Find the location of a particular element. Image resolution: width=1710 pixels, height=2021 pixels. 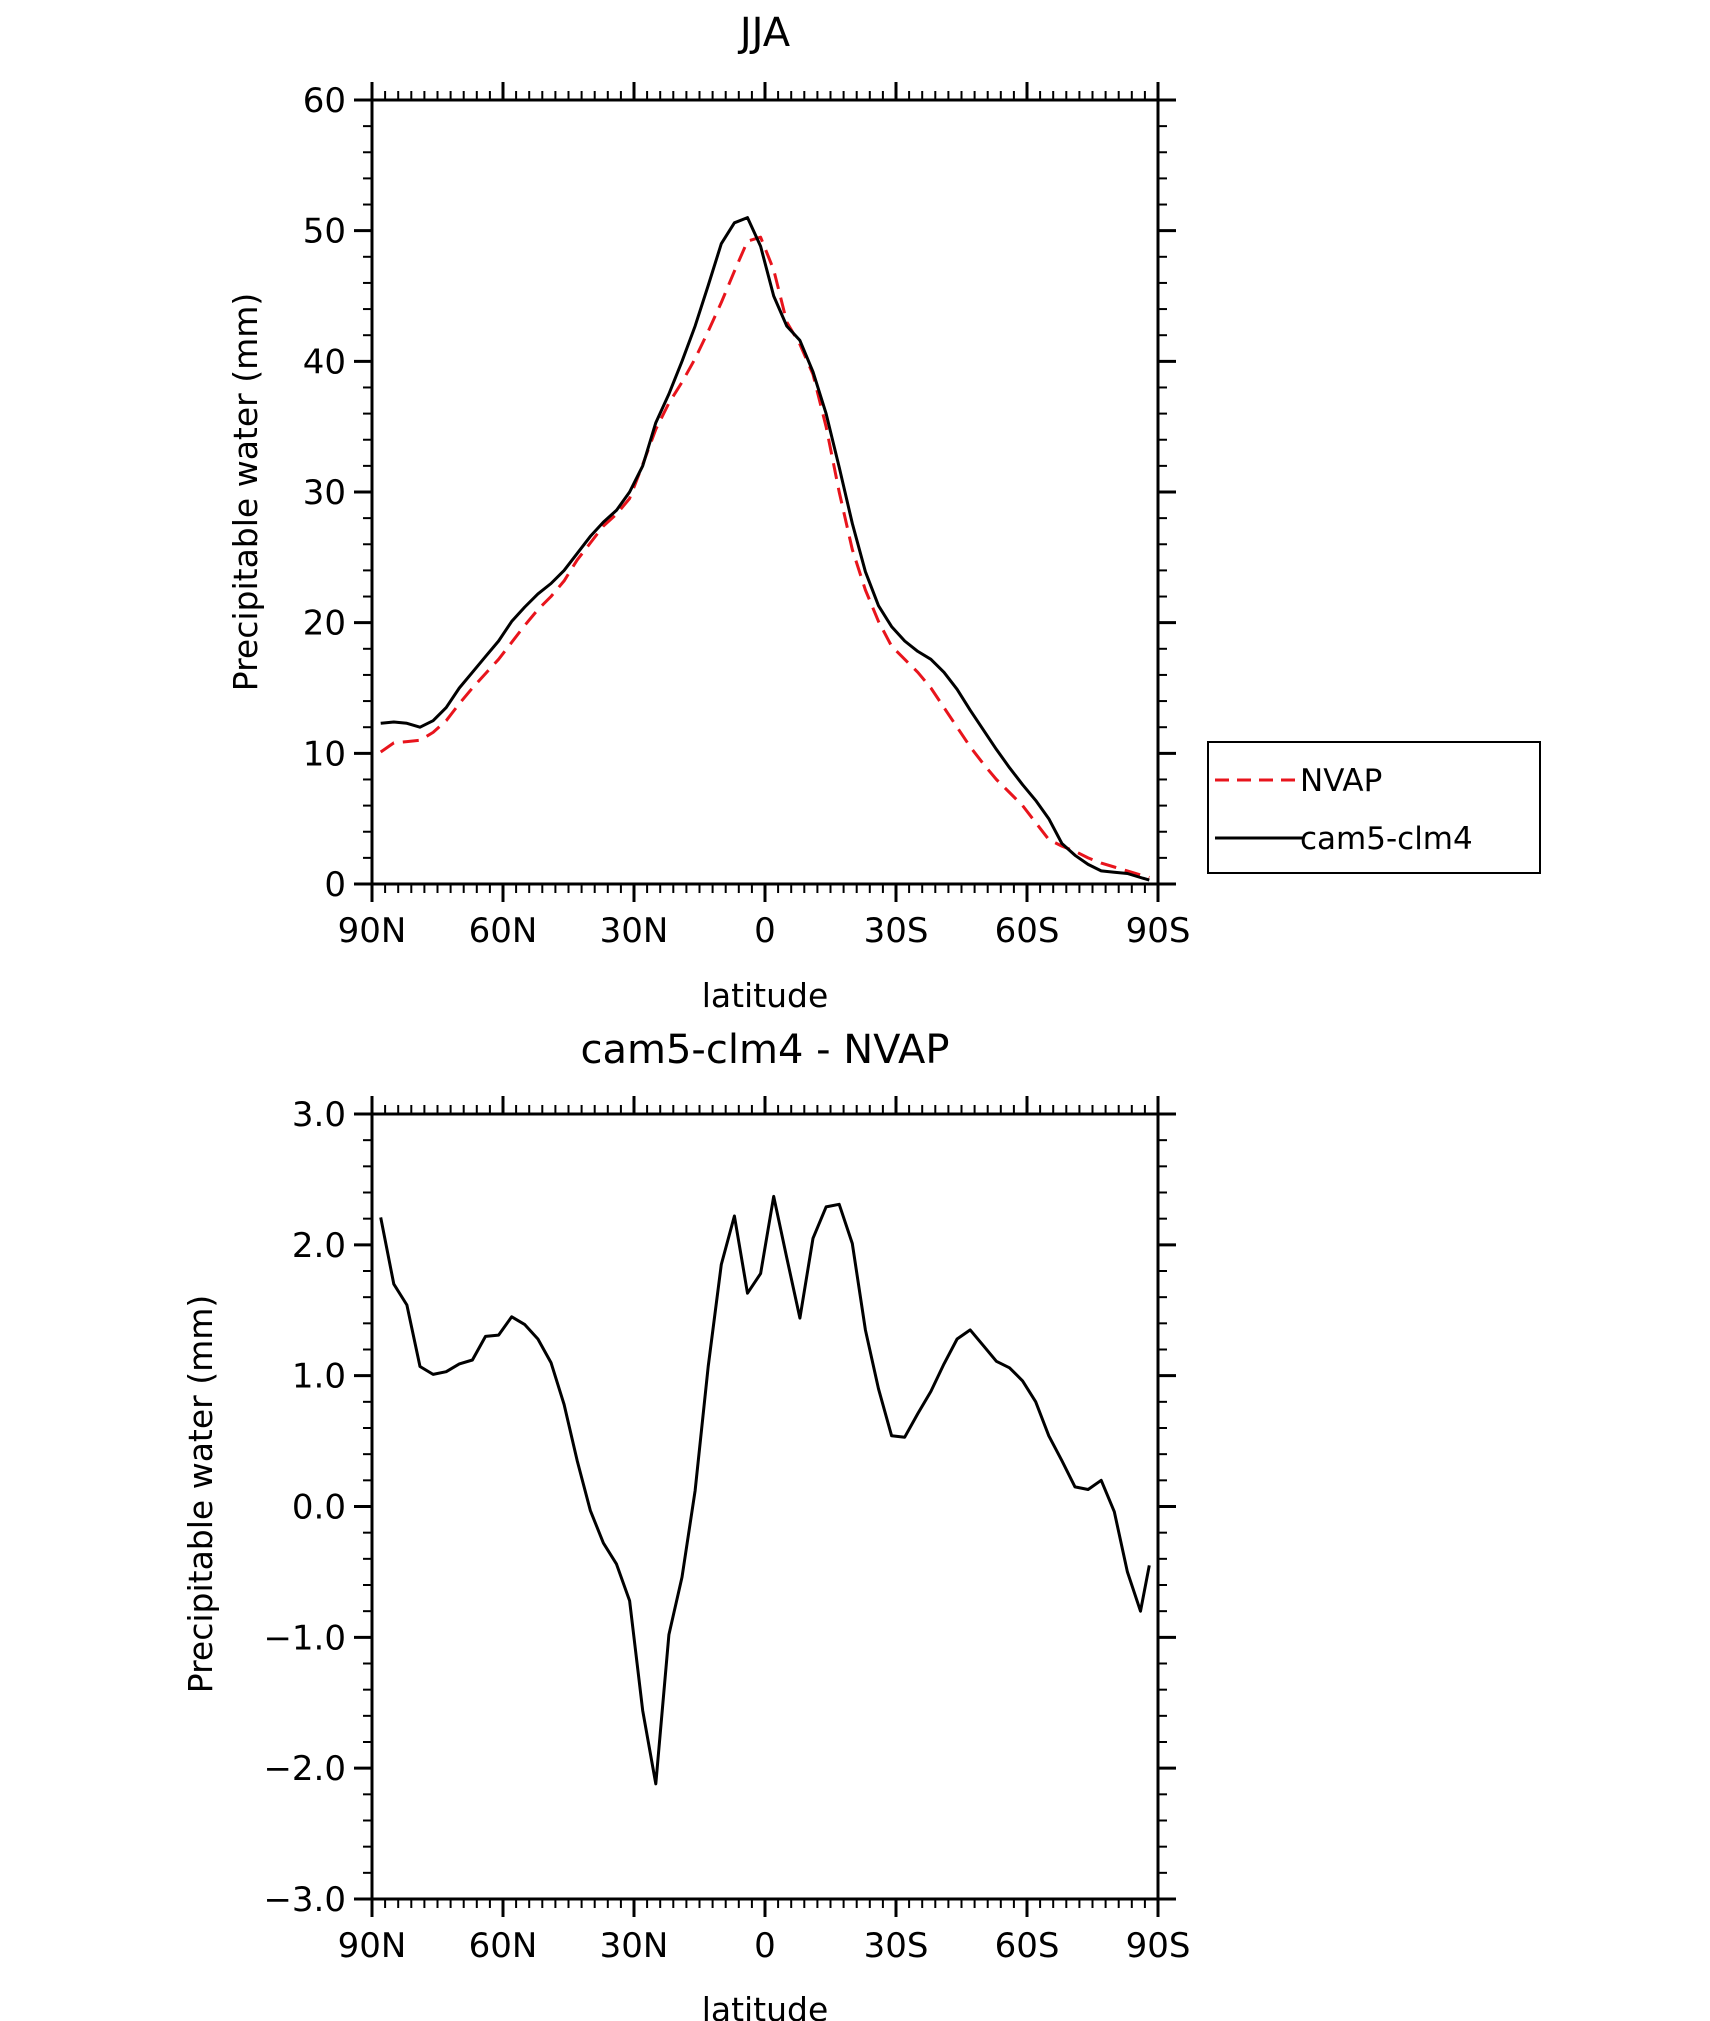

y-tick-label: 30 is located at coordinates (324, 493).